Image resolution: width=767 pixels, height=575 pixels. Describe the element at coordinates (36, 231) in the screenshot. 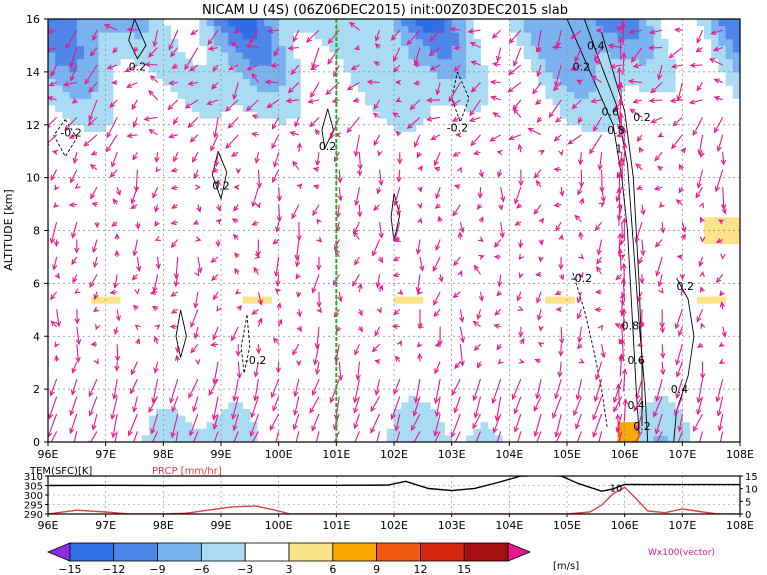

I see `y-tick-label: 8` at that location.